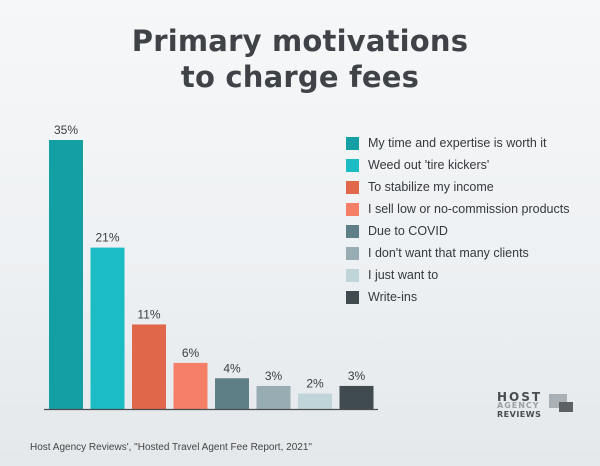 The width and height of the screenshot is (600, 466). I want to click on data-label-1: 35%, so click(66, 130).